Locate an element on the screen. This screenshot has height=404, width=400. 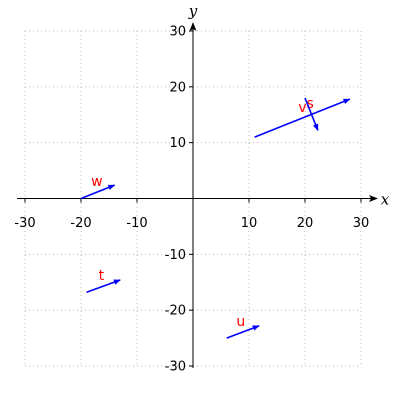
x-arrow is located at coordinates (373, 198).